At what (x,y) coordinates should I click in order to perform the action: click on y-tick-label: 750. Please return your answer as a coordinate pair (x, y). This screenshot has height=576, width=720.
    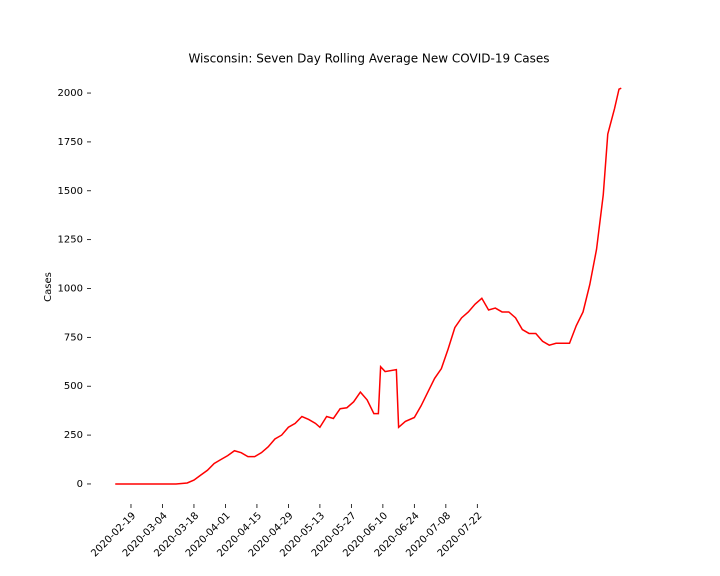
    Looking at the image, I should click on (73, 337).